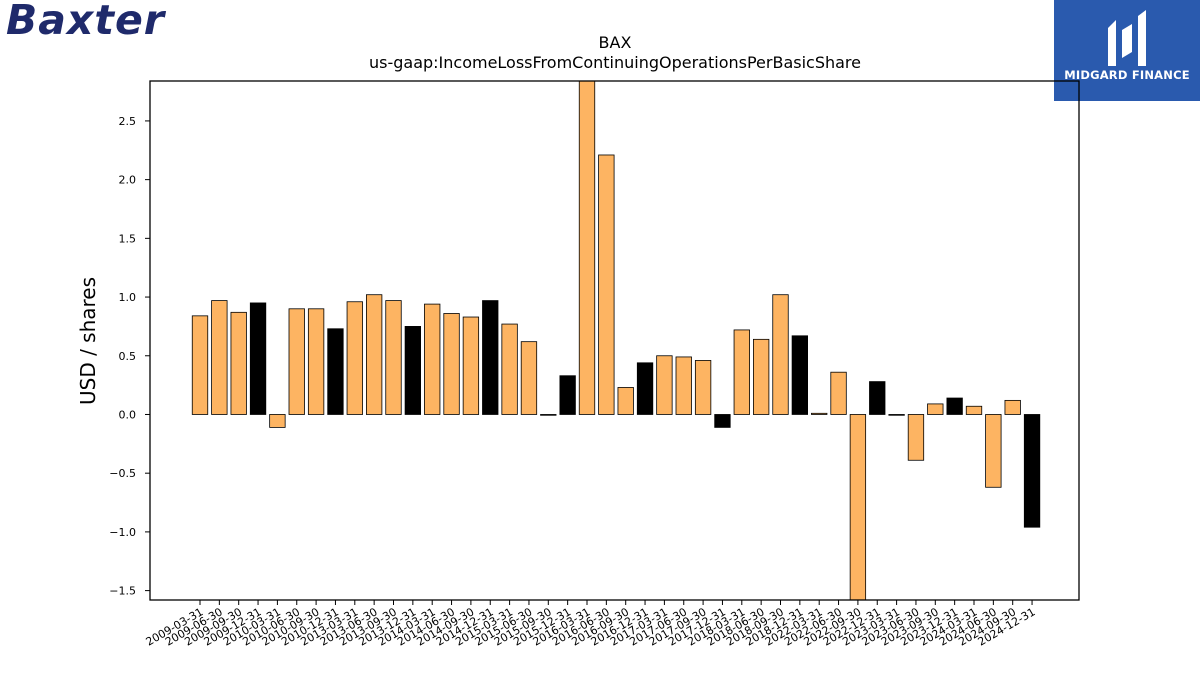 Image resolution: width=1200 pixels, height=675 pixels. What do you see at coordinates (85, 22) in the screenshot?
I see `baxter-logo: Baxter` at bounding box center [85, 22].